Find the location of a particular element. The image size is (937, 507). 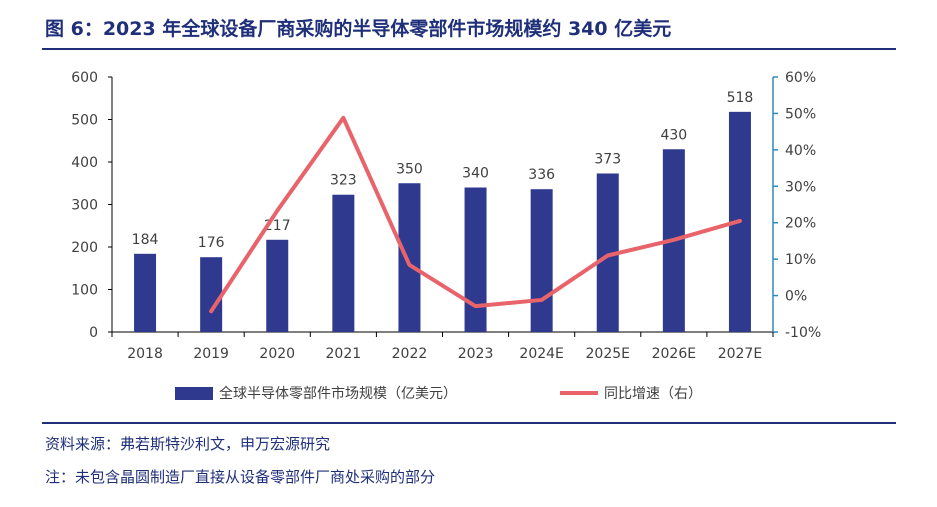

y-right-tick-label: 40% is located at coordinates (800, 151).